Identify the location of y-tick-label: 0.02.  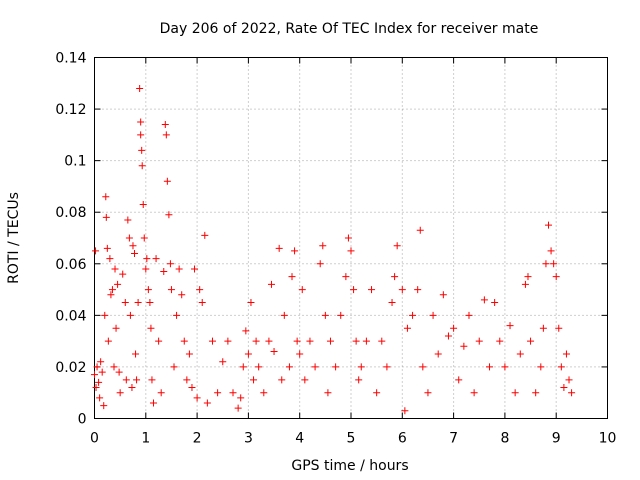
(70, 368).